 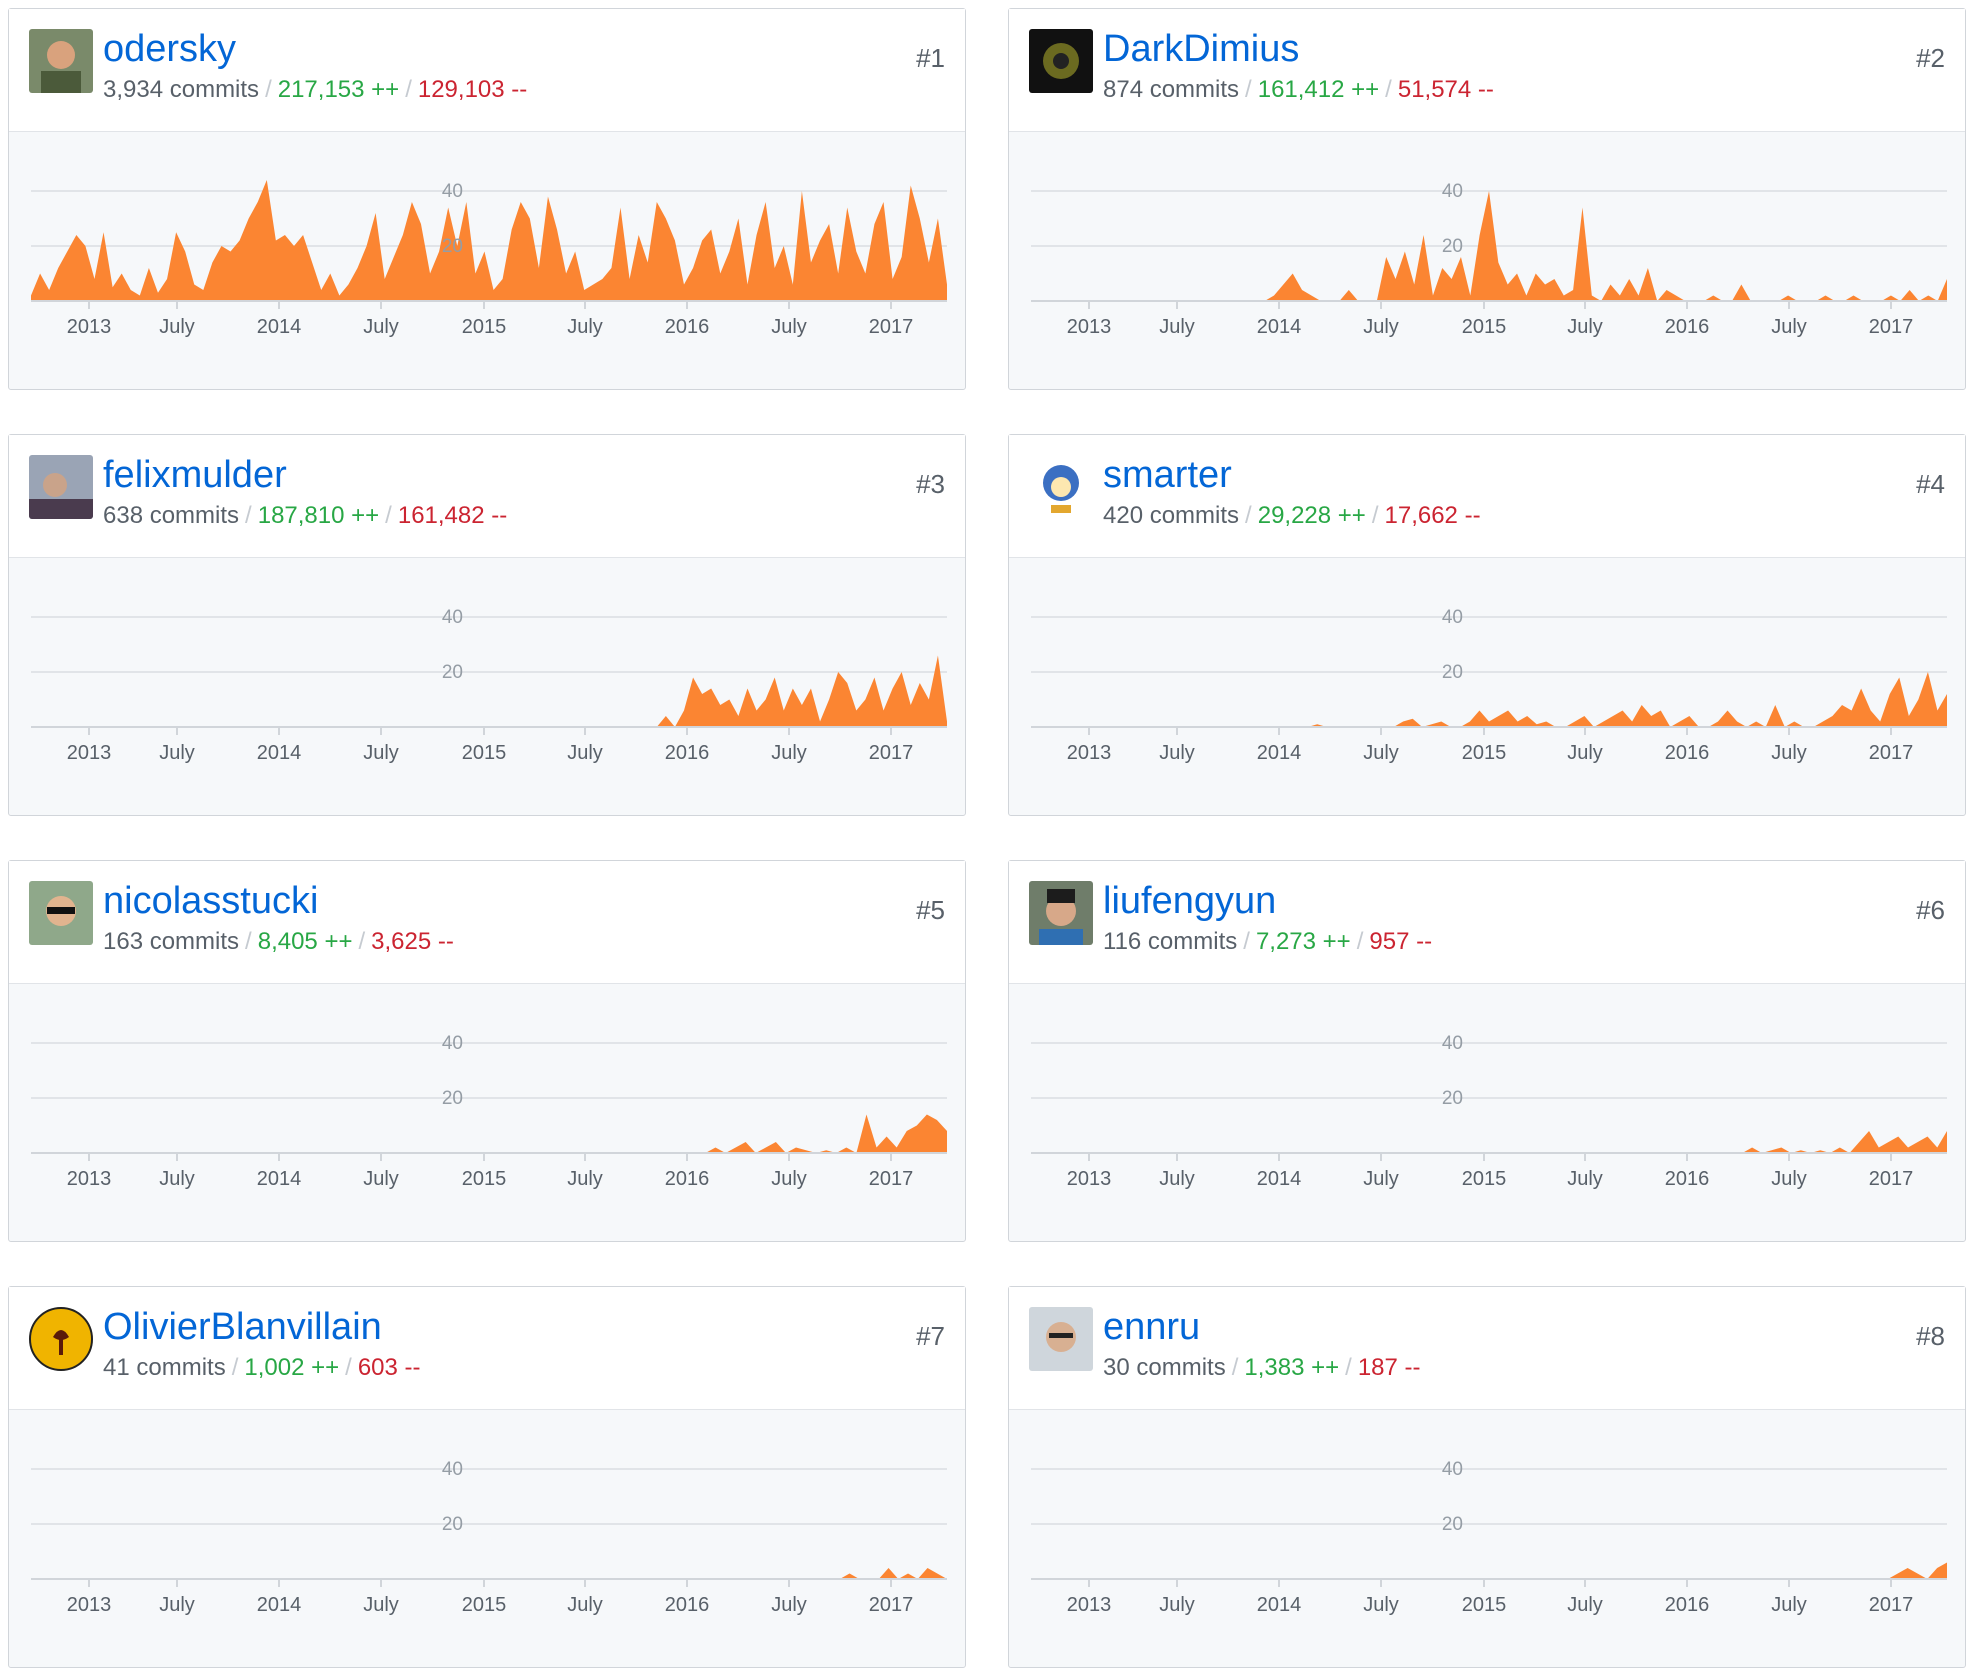 What do you see at coordinates (1401, 941) in the screenshot?
I see `deletions-count: 957 --` at bounding box center [1401, 941].